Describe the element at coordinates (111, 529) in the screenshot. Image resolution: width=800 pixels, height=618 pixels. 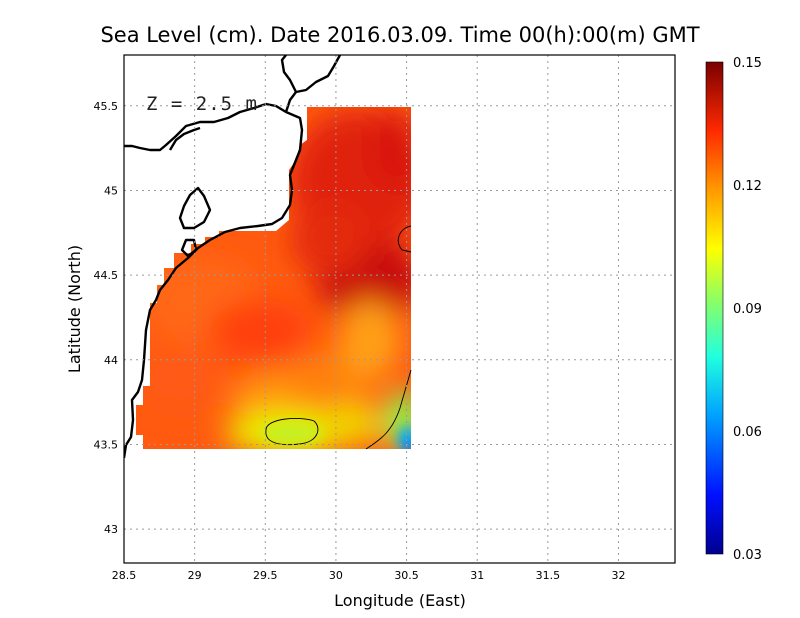
I see `y-tick-label: 43` at that location.